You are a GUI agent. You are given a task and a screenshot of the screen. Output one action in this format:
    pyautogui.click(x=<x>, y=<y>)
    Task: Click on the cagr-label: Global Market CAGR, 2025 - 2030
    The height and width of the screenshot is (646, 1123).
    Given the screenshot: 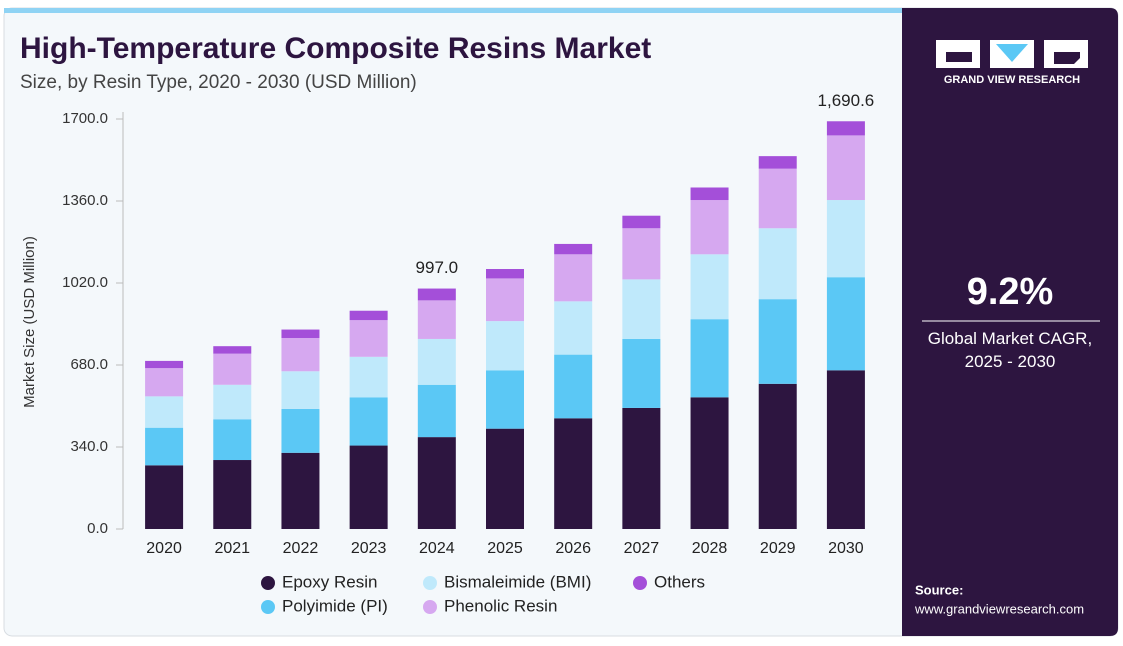 What is the action you would take?
    pyautogui.click(x=1010, y=350)
    